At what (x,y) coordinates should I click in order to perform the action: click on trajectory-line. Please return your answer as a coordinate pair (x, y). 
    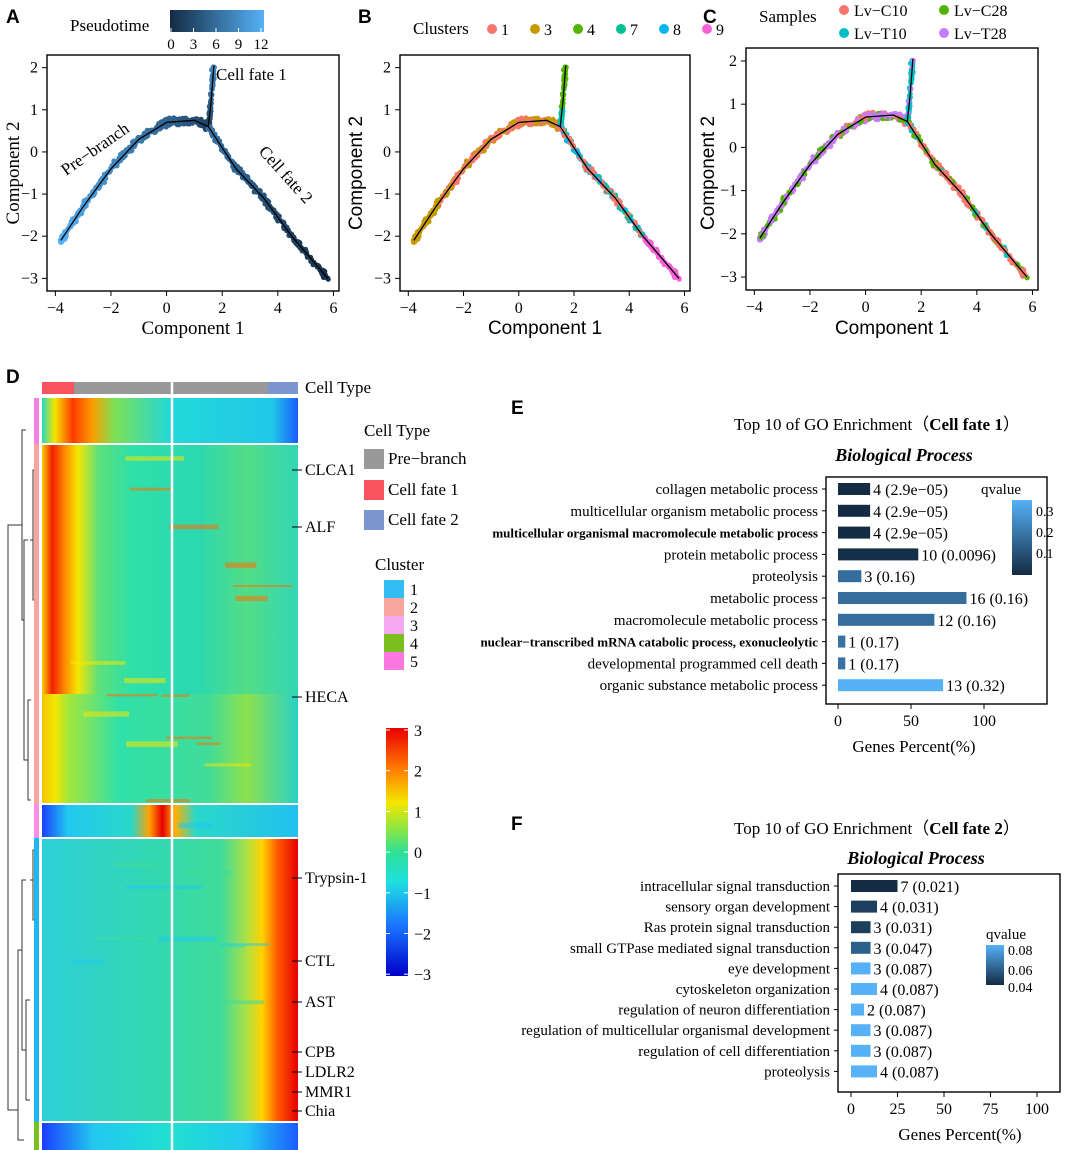
    Looking at the image, I should click on (546, 199).